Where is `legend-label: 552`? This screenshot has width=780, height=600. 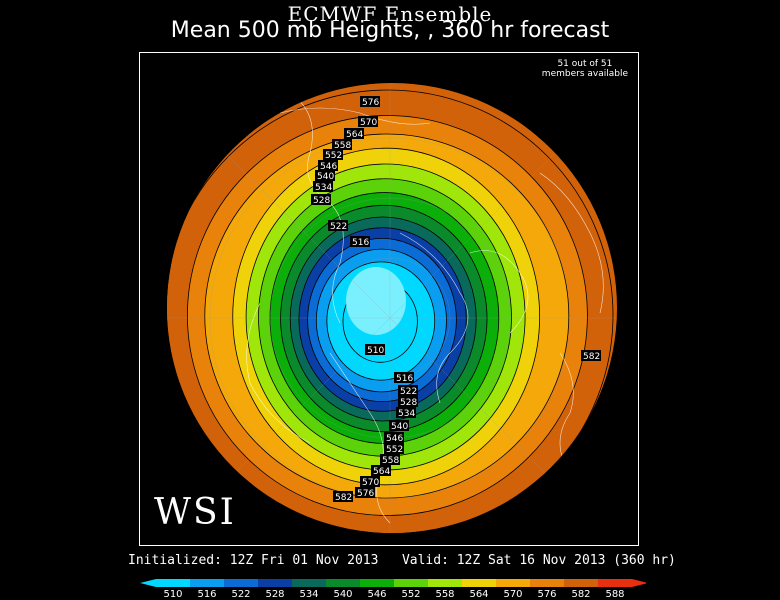
legend-label: 552 is located at coordinates (410, 594).